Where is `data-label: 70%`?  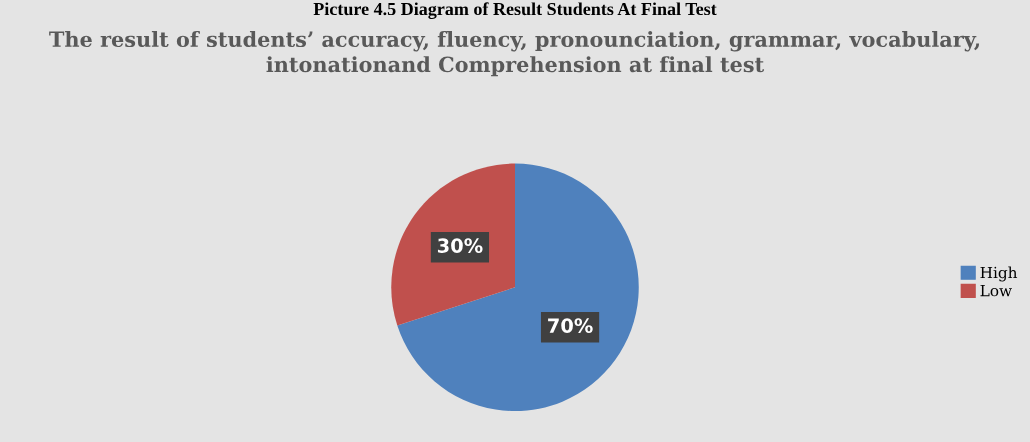
data-label: 70% is located at coordinates (570, 325).